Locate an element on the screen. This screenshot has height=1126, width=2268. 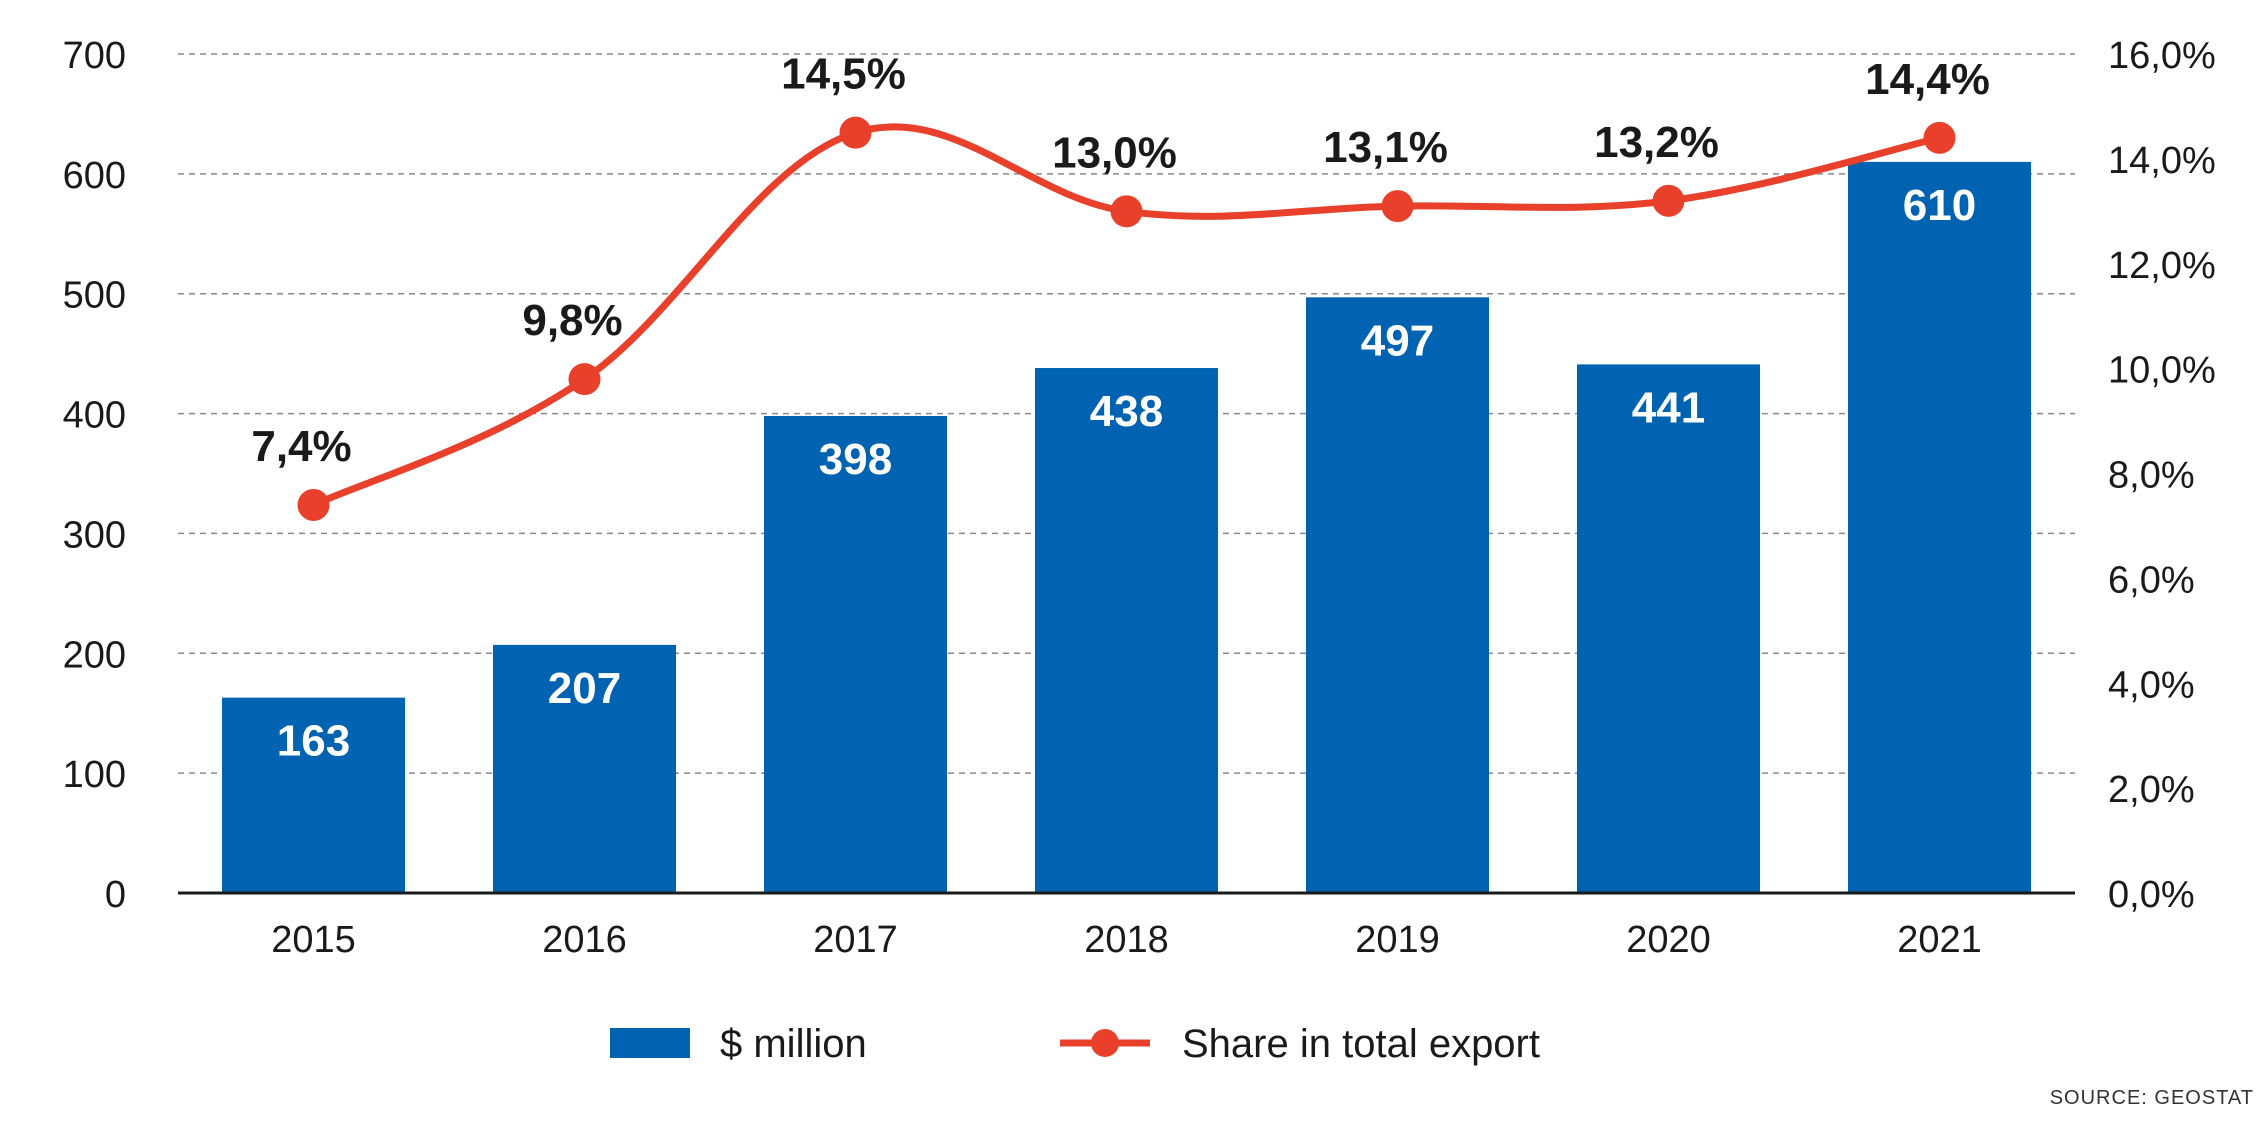
x-tick-label: 2017 is located at coordinates (855, 940).